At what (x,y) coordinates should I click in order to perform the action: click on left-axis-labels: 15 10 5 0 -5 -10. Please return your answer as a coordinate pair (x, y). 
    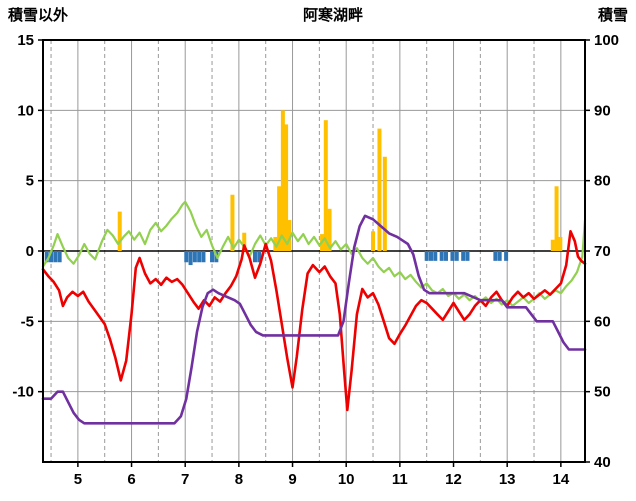
    Looking at the image, I should click on (27, 216).